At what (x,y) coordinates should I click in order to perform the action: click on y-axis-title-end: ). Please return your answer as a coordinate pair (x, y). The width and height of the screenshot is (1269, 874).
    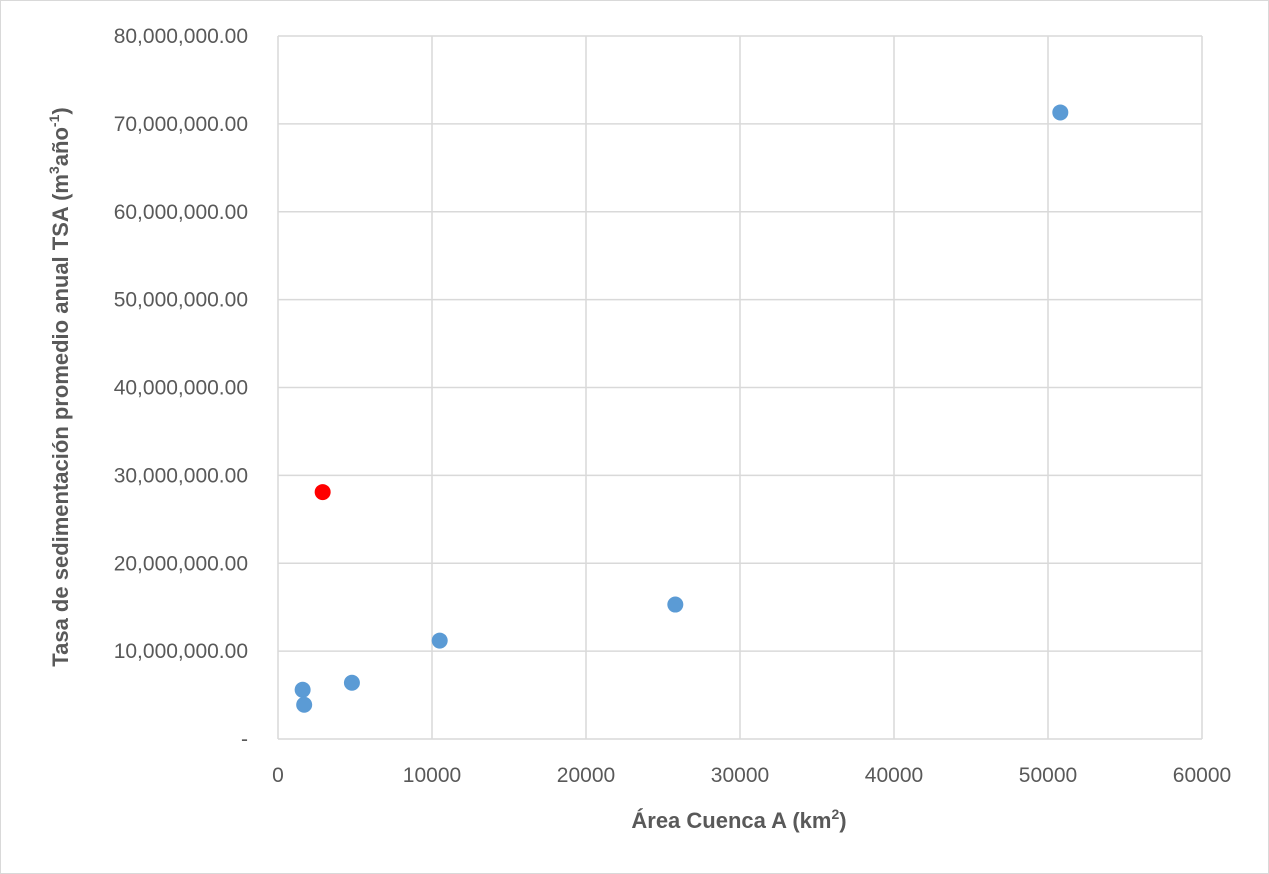
    Looking at the image, I should click on (60, 110).